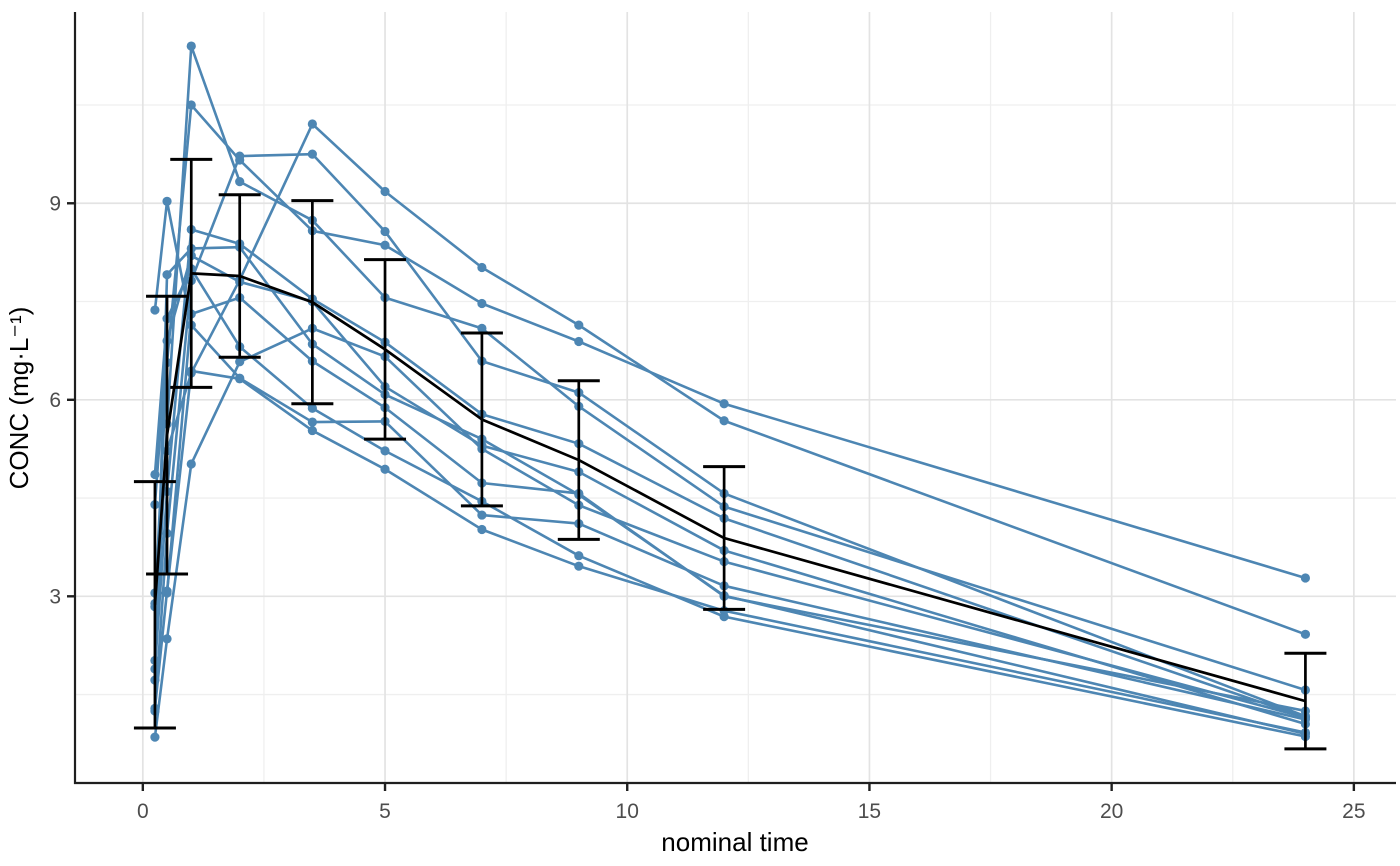  What do you see at coordinates (19, 398) in the screenshot?
I see `y-axis-title: CONC (mg·L⁻¹)` at bounding box center [19, 398].